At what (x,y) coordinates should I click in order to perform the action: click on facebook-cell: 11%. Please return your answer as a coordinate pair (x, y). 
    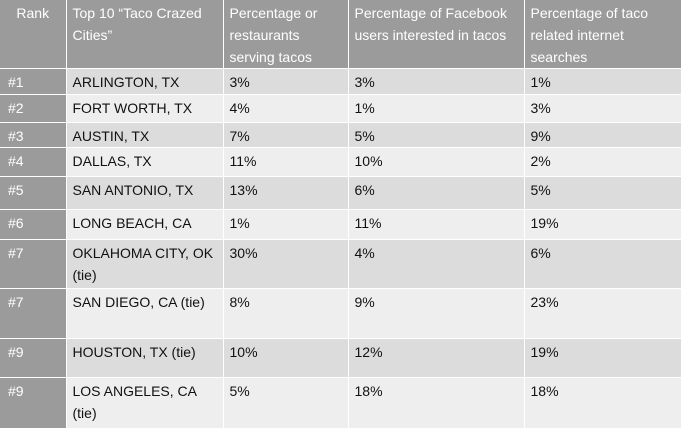
    Looking at the image, I should click on (436, 225).